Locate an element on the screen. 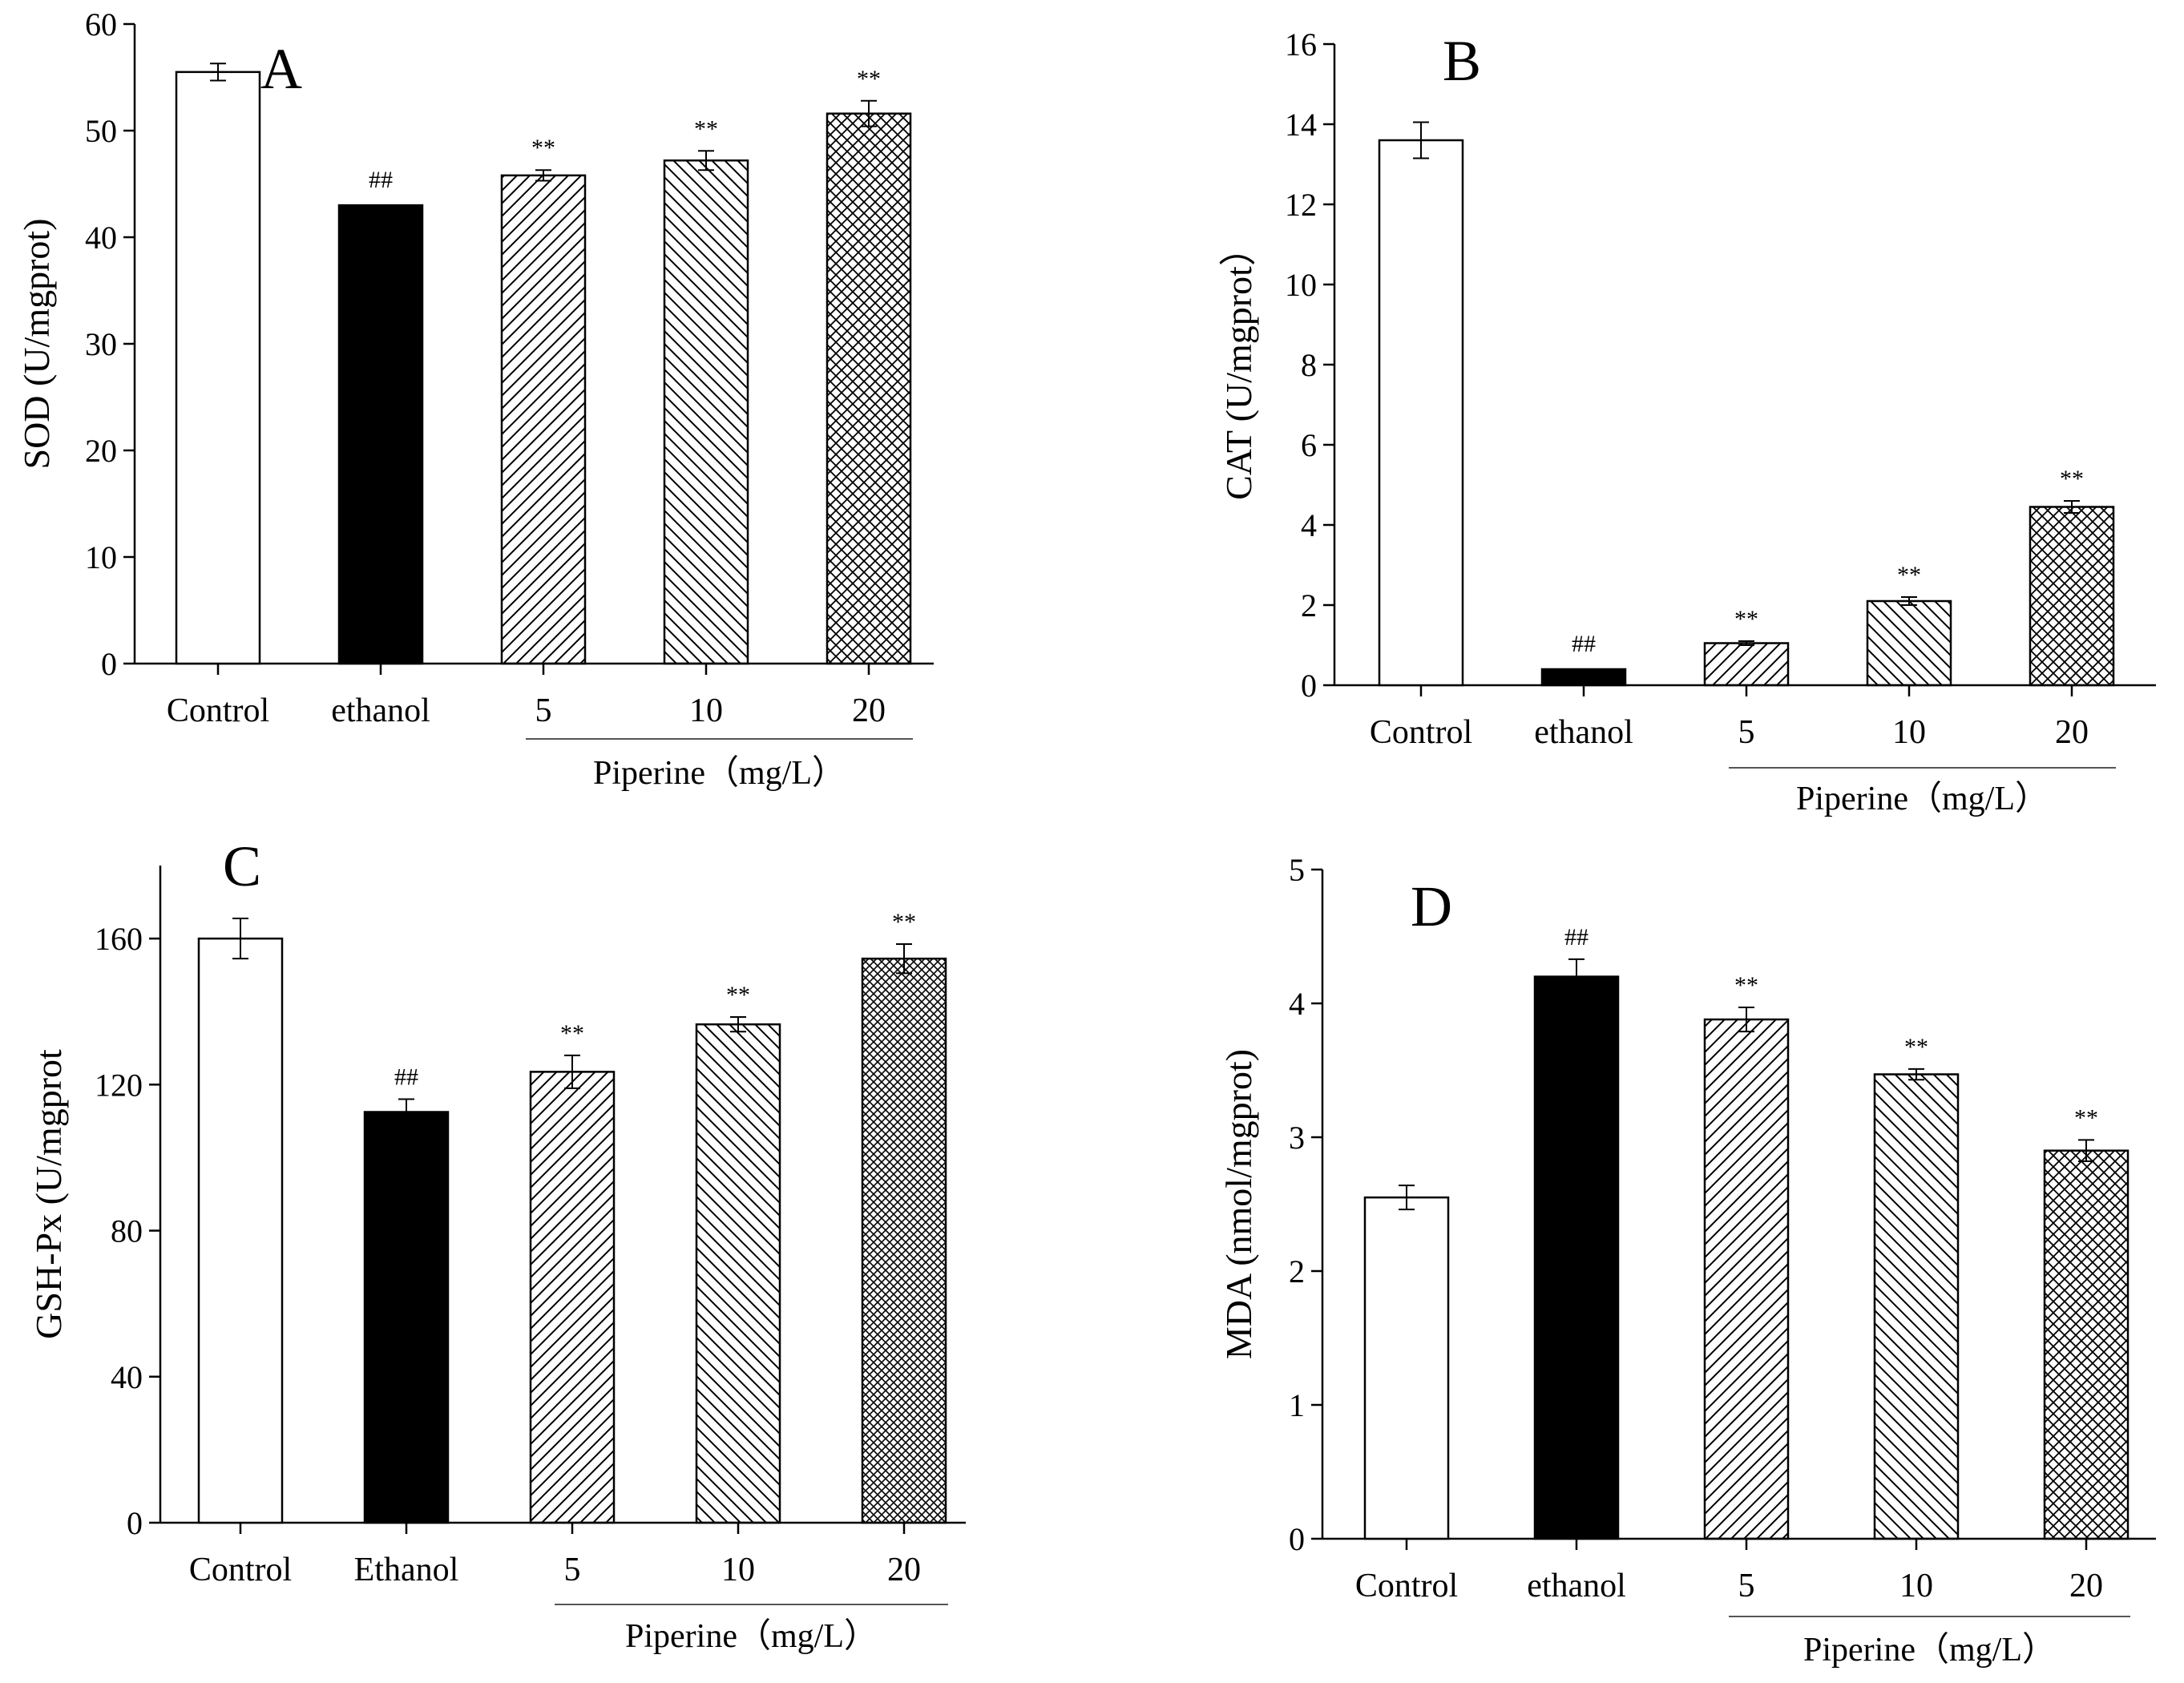 This screenshot has height=1683, width=2184. y-tick-label: 120 is located at coordinates (119, 1085).